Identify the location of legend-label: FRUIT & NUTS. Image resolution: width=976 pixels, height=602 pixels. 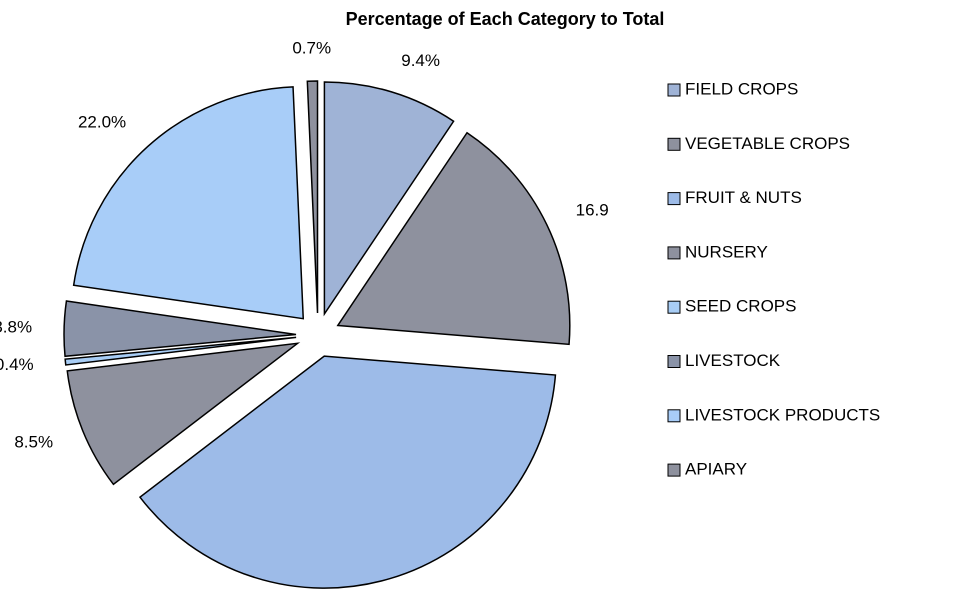
(743, 197).